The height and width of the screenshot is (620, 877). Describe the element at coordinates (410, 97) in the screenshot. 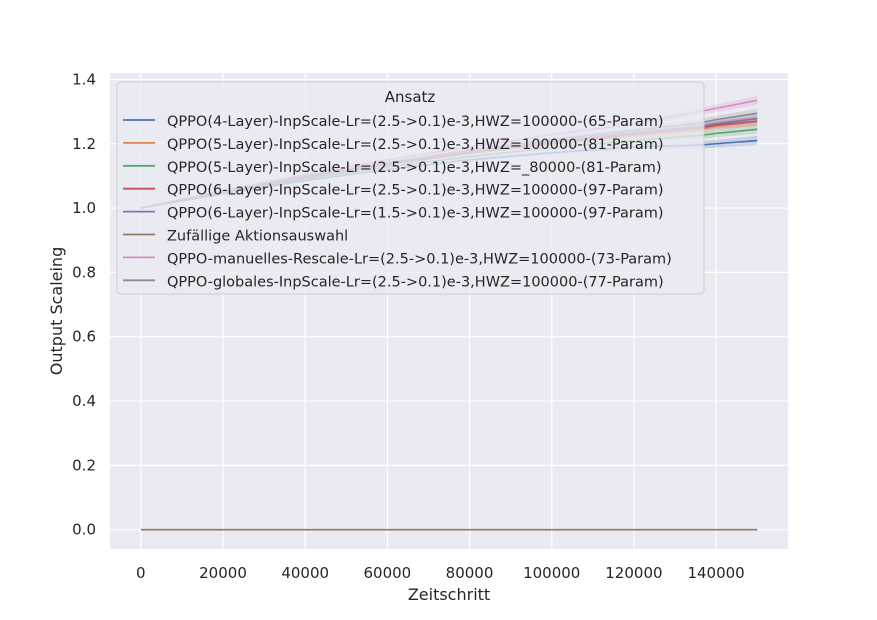

I see `legend-title: Ansatz` at that location.